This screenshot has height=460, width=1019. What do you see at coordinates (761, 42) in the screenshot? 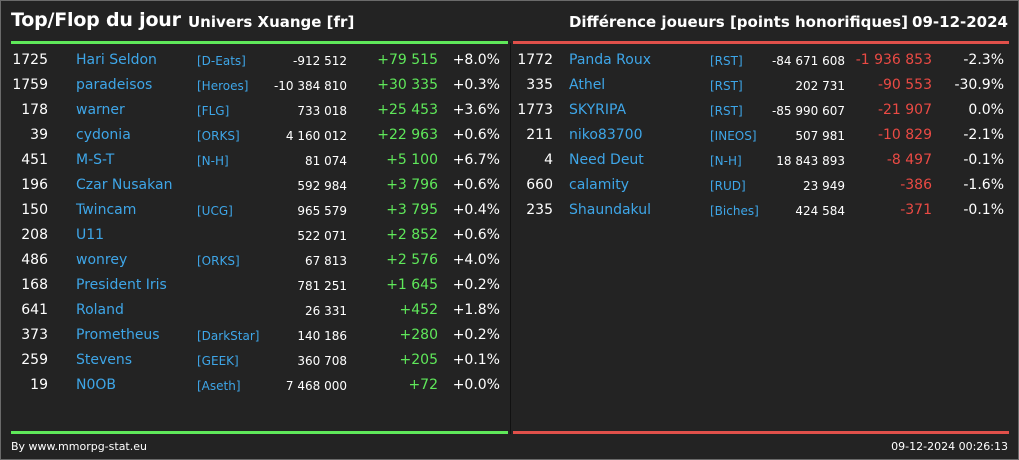
I see `flop-header-bar` at bounding box center [761, 42].